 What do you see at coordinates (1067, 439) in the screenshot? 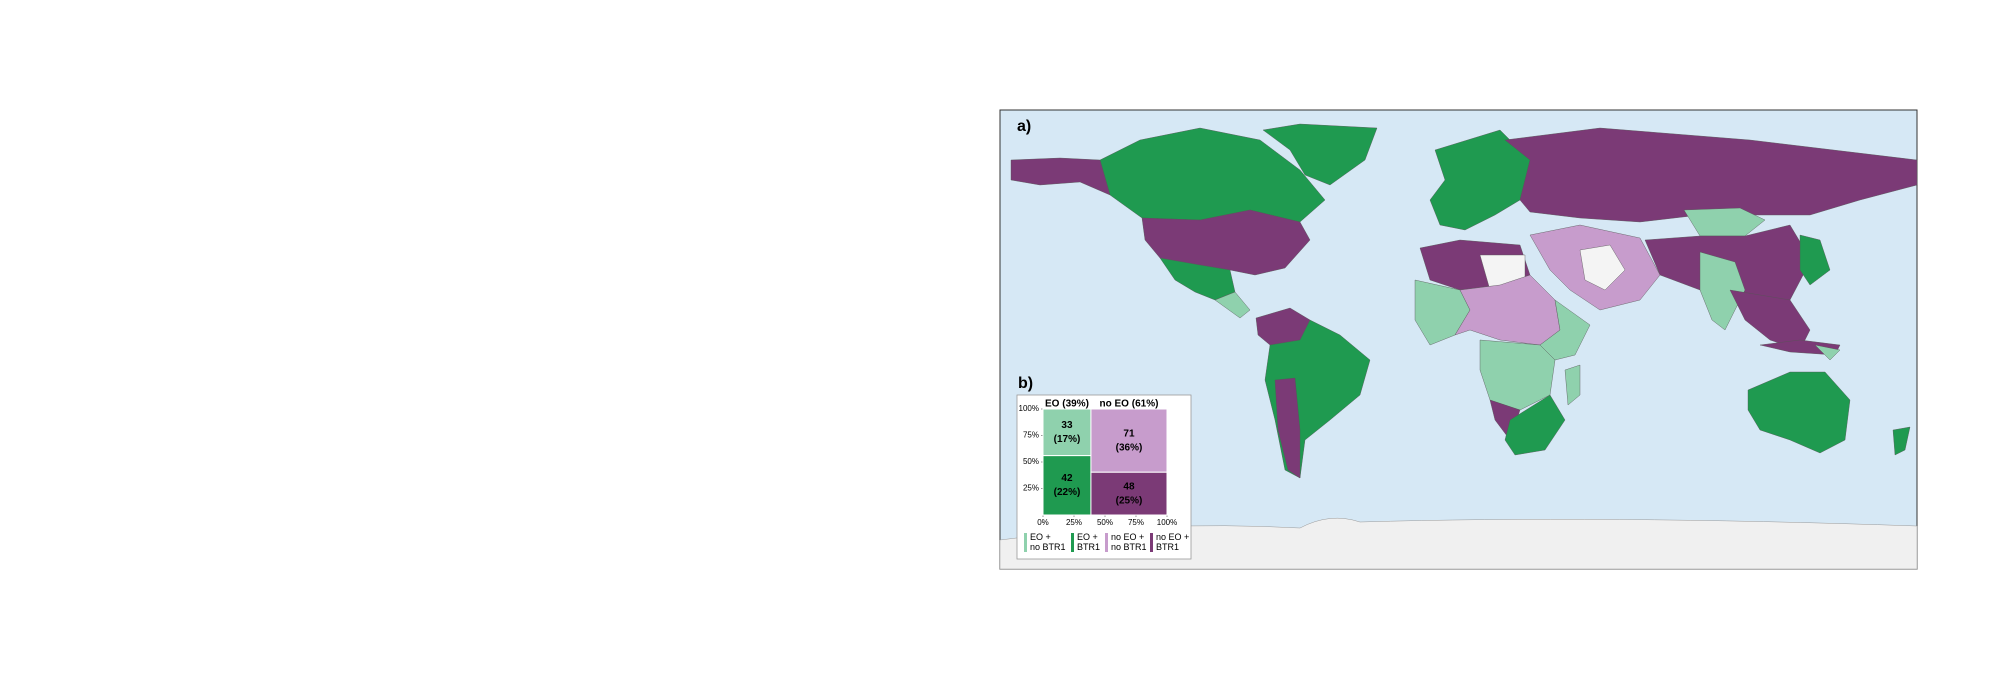
I see `cell-percent: (17%)` at bounding box center [1067, 439].